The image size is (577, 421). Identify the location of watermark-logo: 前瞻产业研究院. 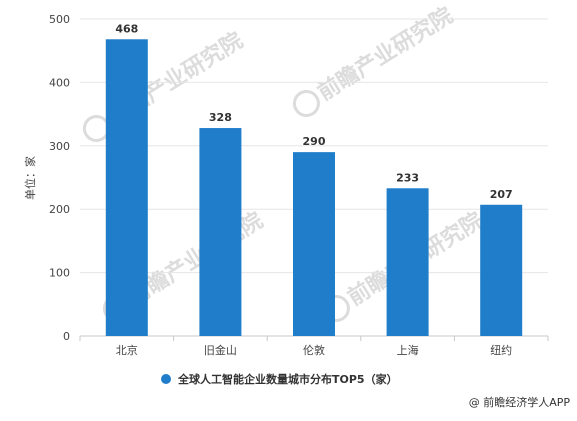
(375, 59).